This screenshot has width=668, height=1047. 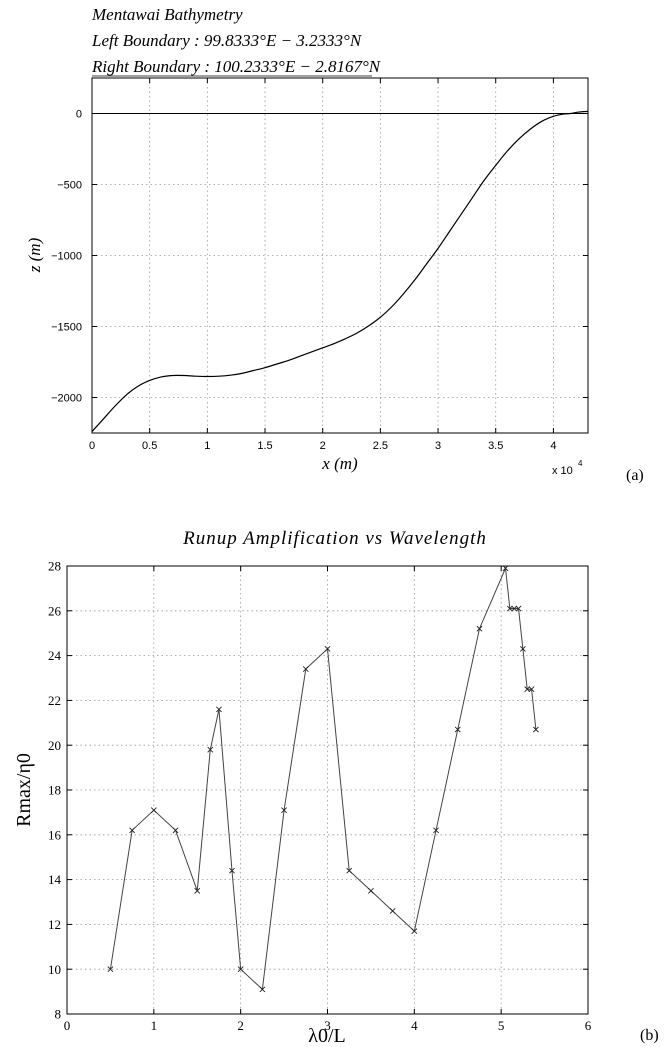 I want to click on x-tick-label: 6, so click(x=588, y=1025).